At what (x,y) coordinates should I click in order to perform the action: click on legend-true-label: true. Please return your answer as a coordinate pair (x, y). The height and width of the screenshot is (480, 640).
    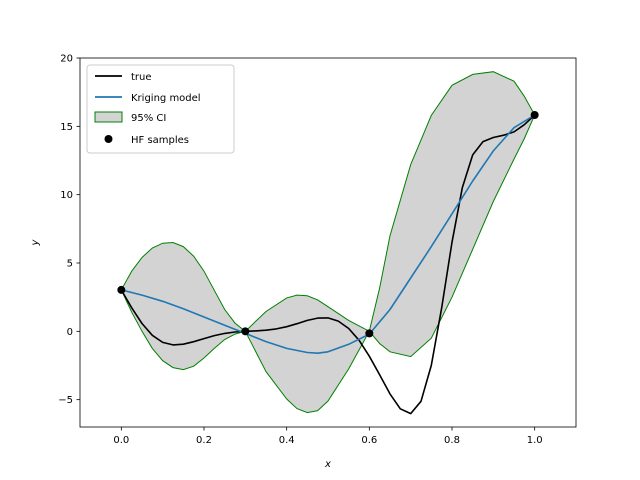
    Looking at the image, I should click on (141, 77).